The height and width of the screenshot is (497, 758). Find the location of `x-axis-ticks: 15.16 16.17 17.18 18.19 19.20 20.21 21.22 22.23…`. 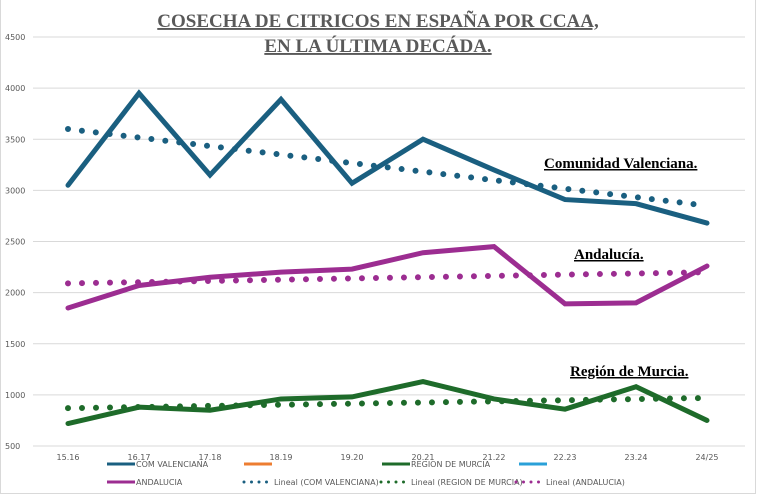

x-axis-ticks: 15.16 16.17 17.18 18.19 19.20 20.21 21.22 22.23… is located at coordinates (388, 457).